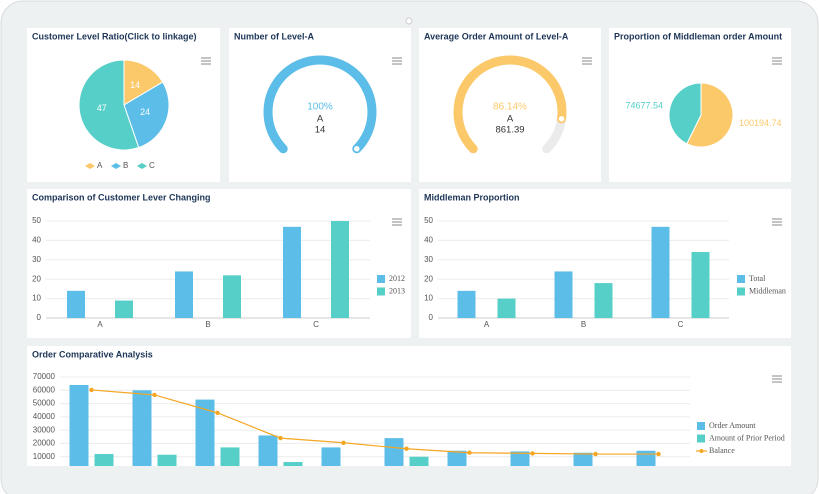  What do you see at coordinates (44, 416) in the screenshot?
I see `y-tick-label: 40000` at bounding box center [44, 416].